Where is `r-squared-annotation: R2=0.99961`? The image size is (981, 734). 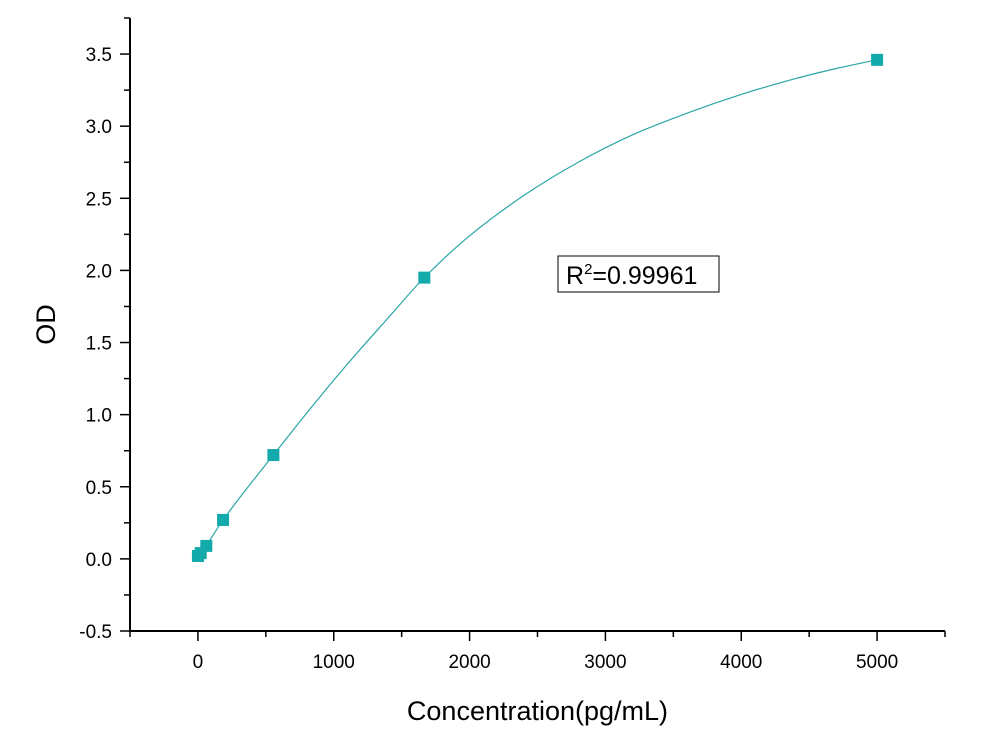
r-squared-annotation: R2=0.99961 is located at coordinates (638, 274).